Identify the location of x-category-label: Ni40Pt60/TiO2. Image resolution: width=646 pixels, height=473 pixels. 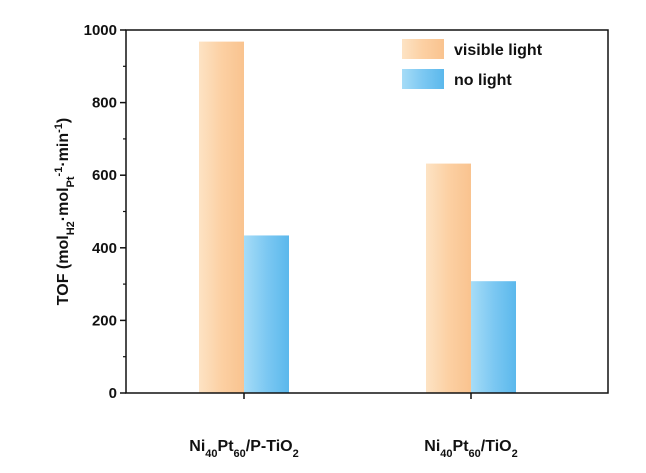
(470, 449).